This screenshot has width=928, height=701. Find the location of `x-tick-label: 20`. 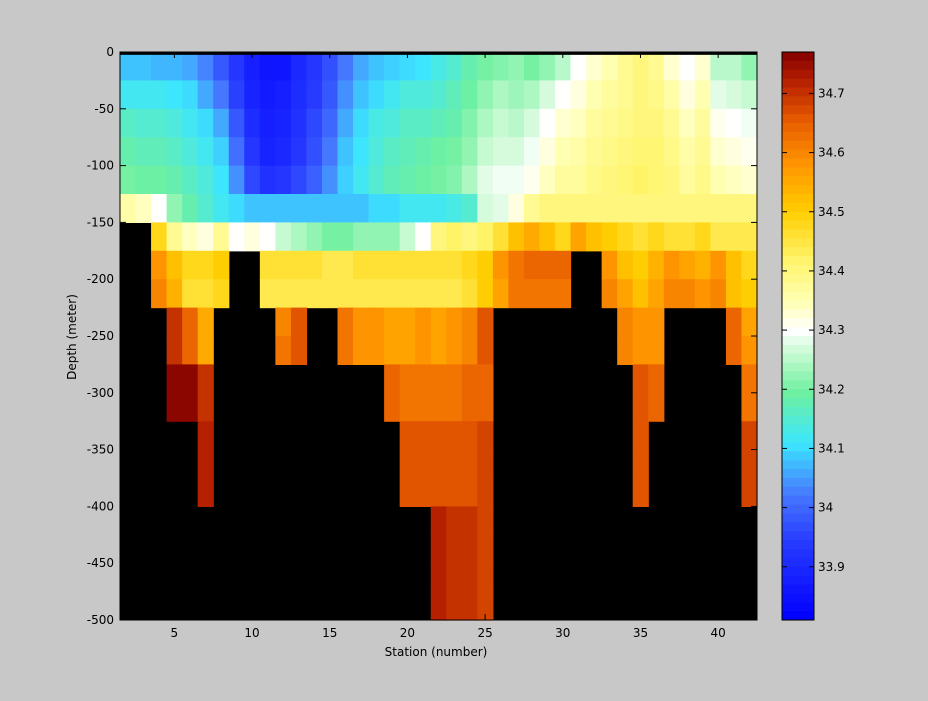

x-tick-label: 20 is located at coordinates (407, 633).